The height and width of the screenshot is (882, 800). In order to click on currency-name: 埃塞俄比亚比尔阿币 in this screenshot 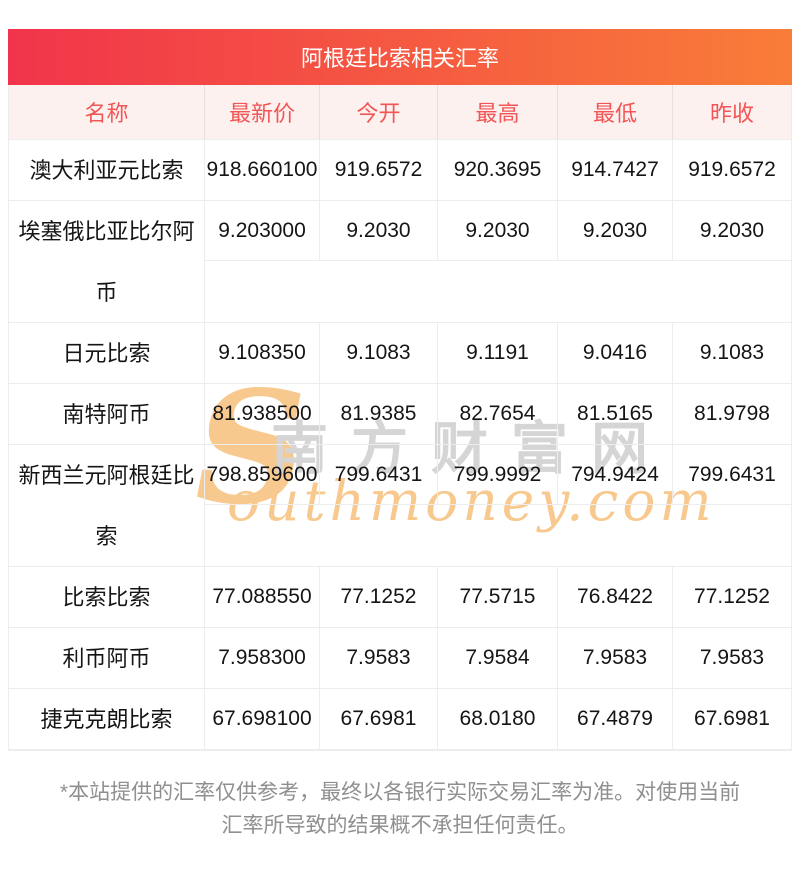, I will do `click(107, 261)`.